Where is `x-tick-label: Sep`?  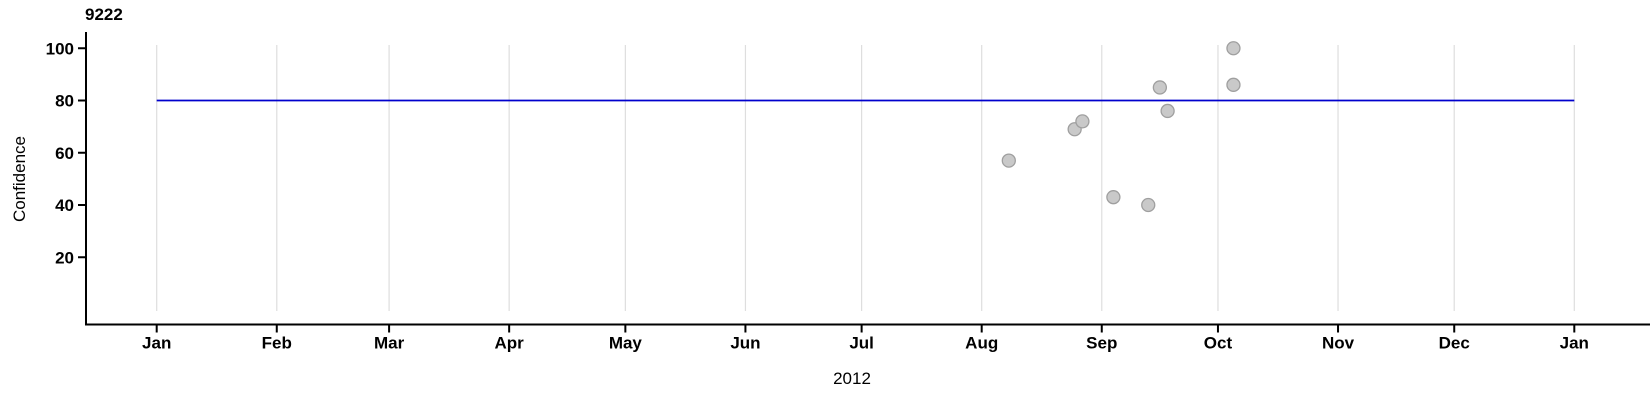
x-tick-label: Sep is located at coordinates (1101, 343).